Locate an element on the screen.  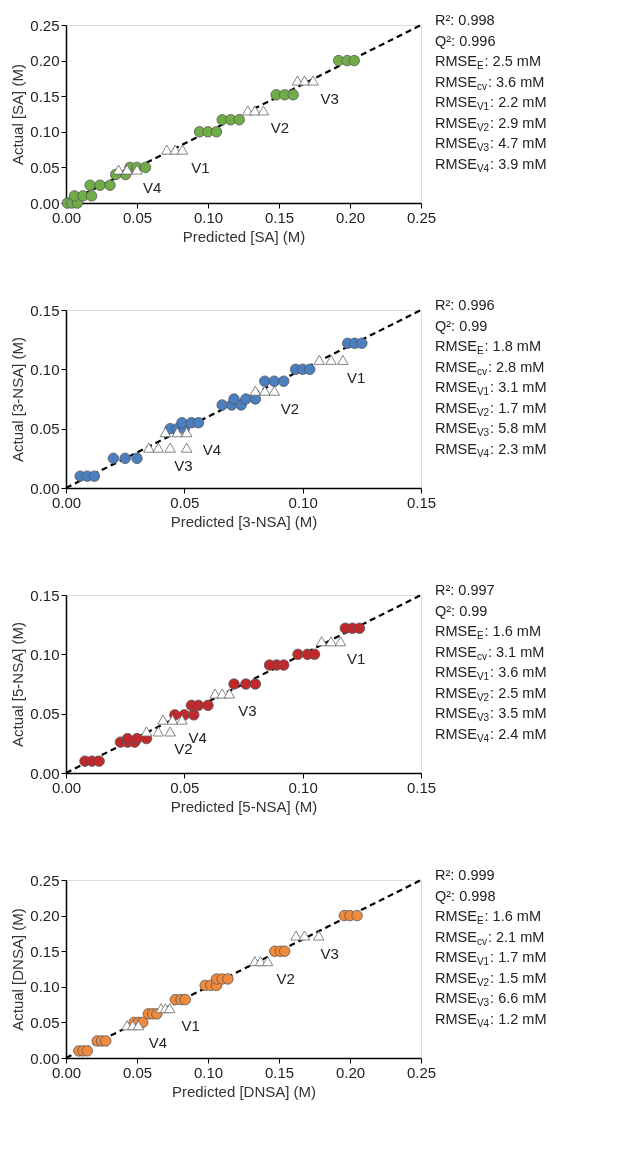
text: R²: 0.997 is located at coordinates (465, 590).